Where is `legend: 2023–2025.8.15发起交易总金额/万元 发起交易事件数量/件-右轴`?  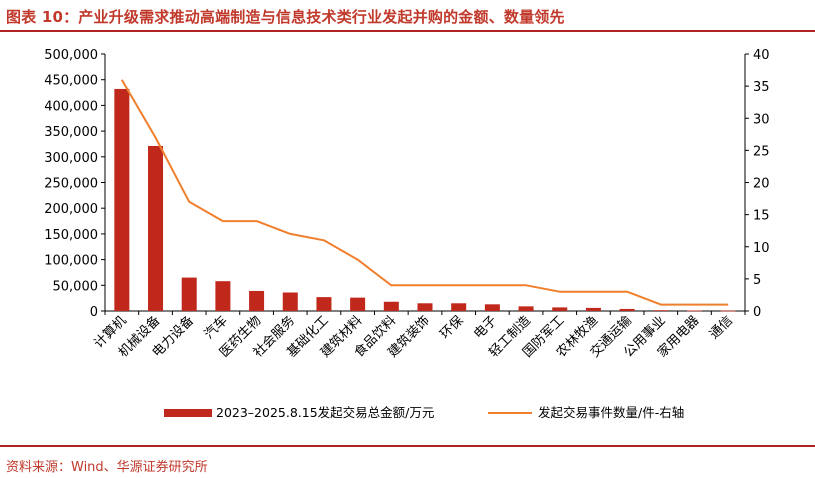 legend: 2023–2025.8.15发起交易总金额/万元 发起交易事件数量/件-右轴 is located at coordinates (424, 412).